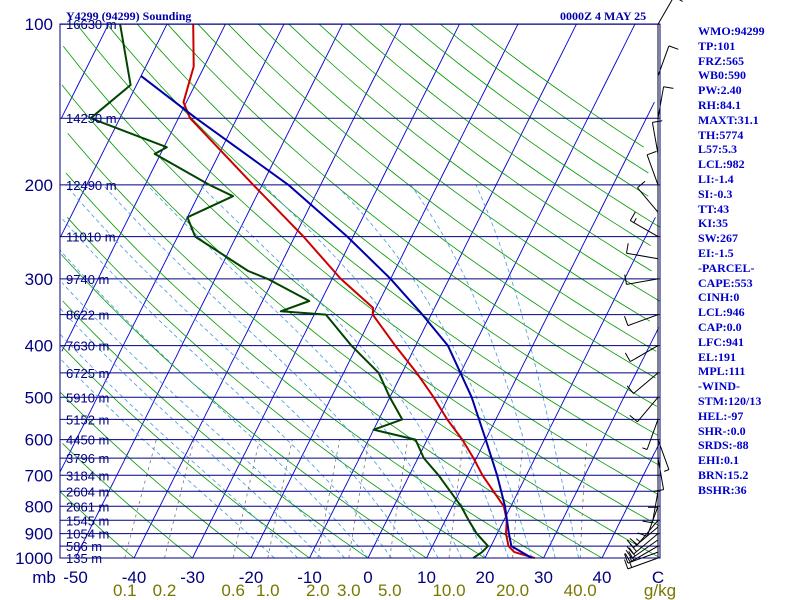 The height and width of the screenshot is (600, 800). What do you see at coordinates (660, 590) in the screenshot?
I see `mixing-ratio-unit-label: g/kg` at bounding box center [660, 590].